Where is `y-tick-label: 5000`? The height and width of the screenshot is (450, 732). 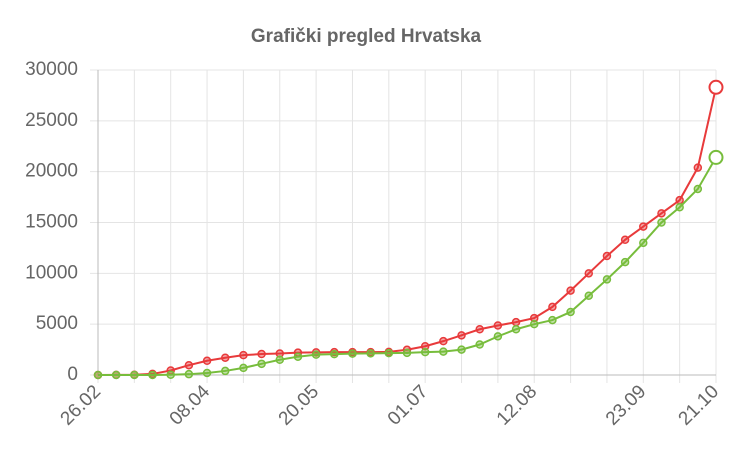
y-tick-label: 5000 is located at coordinates (57, 323).